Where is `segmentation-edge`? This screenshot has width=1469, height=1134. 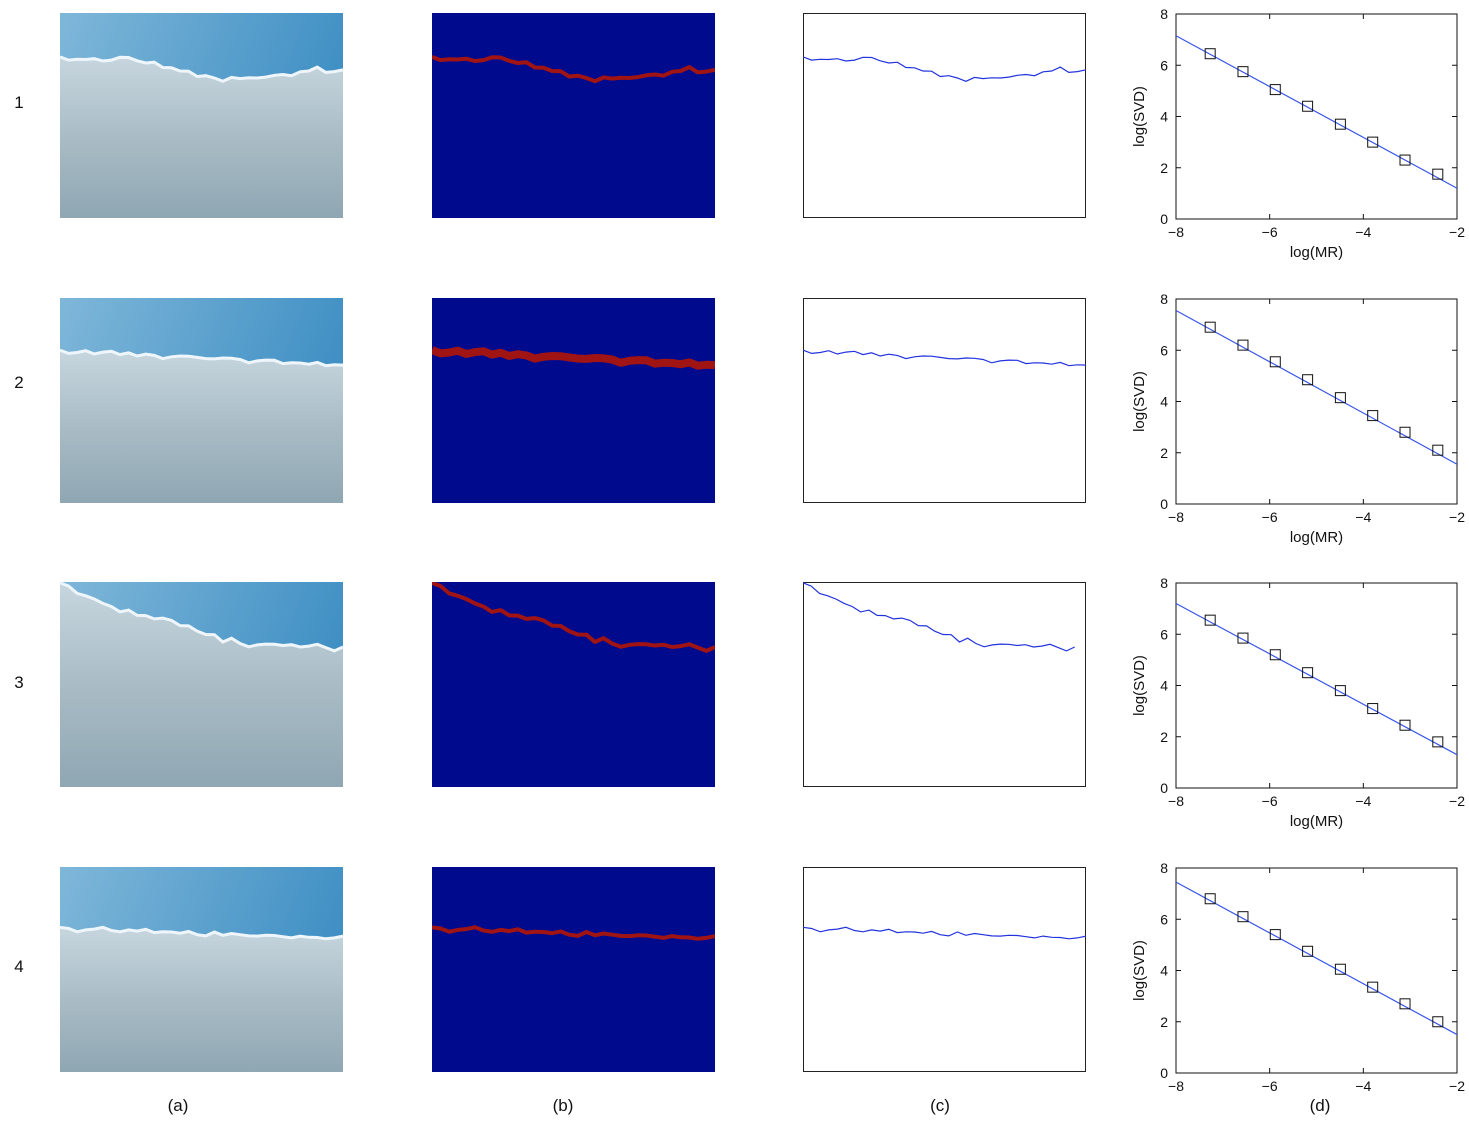 segmentation-edge is located at coordinates (573, 69).